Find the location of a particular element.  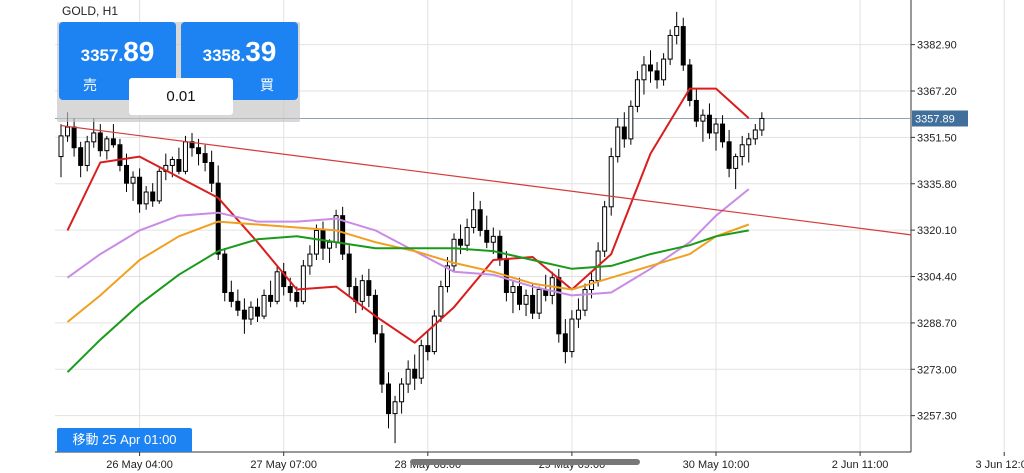

y-tick-label: 3351.50 is located at coordinates (937, 138).